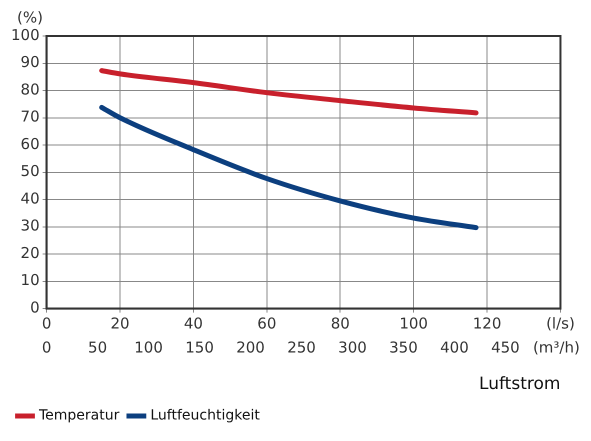 This screenshot has width=591, height=441. Describe the element at coordinates (30, 17) in the screenshot. I see `y-axis-title: (%)` at that location.